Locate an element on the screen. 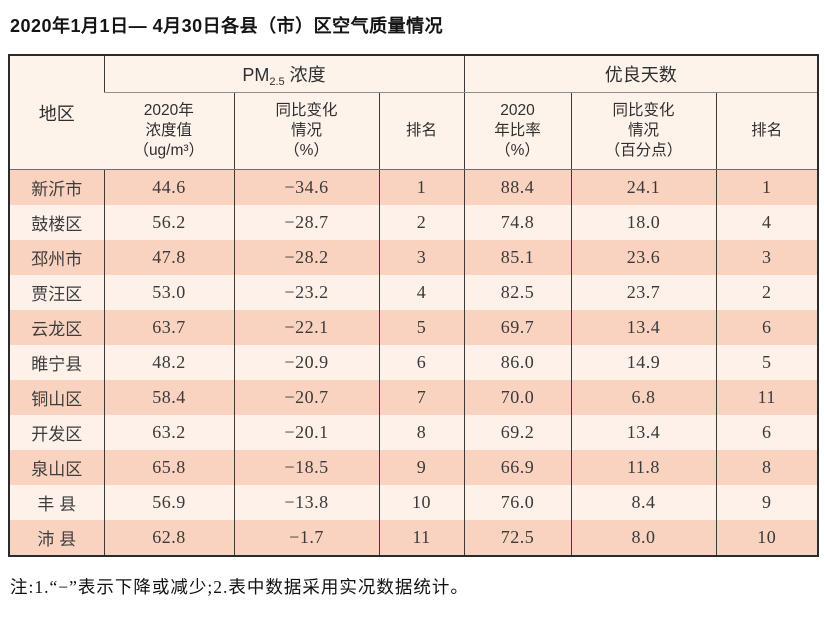 Image resolution: width=825 pixels, height=620 pixels. concentration-cell: 62.8 is located at coordinates (168, 538).